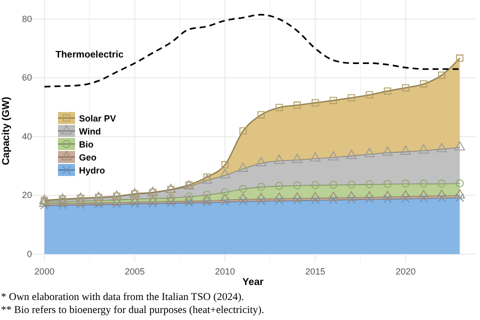  Describe the element at coordinates (27, 19) in the screenshot. I see `y-tick-label: 80` at that location.